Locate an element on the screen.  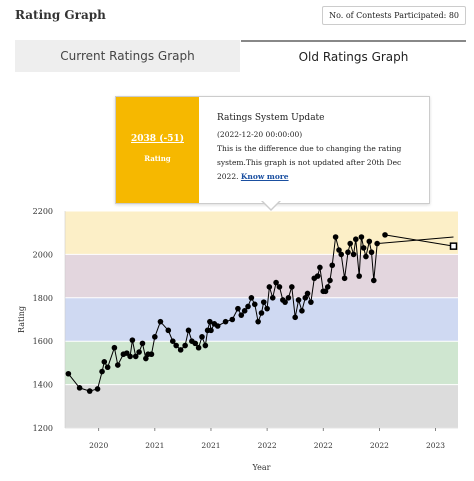
tooltip-rating-value: 2038 (-51) is located at coordinates (157, 139).